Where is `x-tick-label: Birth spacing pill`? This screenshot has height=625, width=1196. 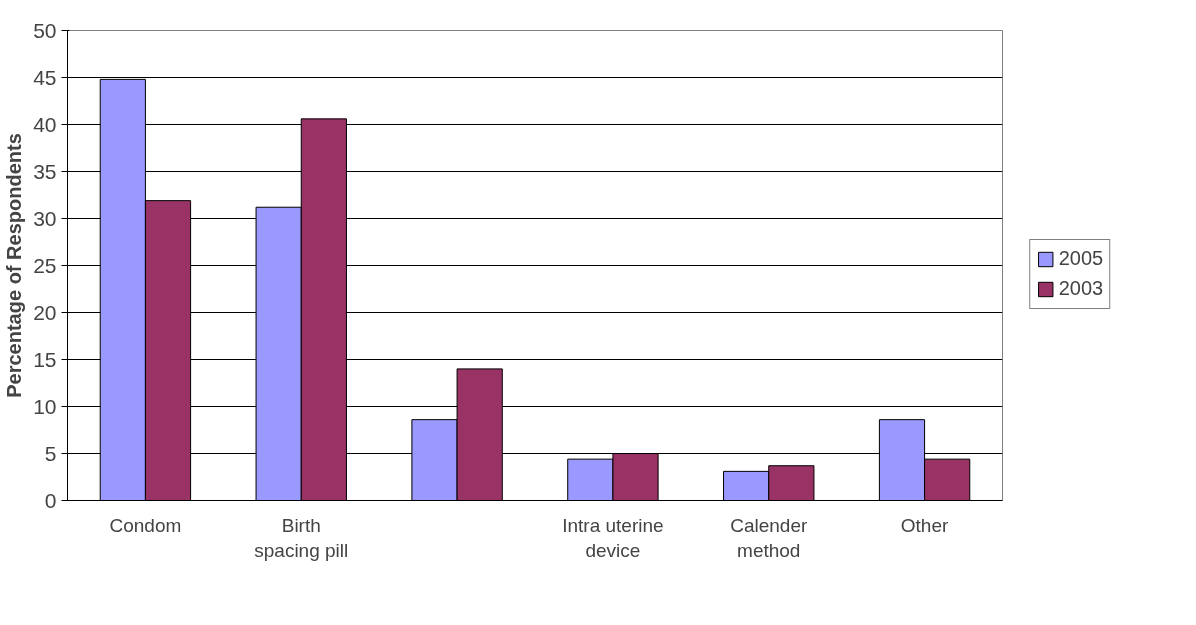 x-tick-label: Birth spacing pill is located at coordinates (301, 537).